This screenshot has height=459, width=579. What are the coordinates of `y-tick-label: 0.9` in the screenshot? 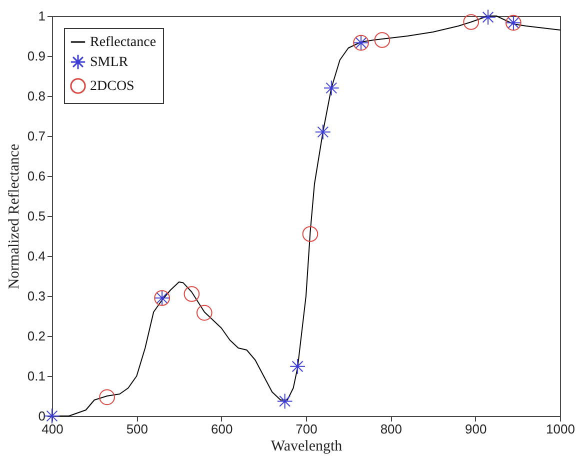 It's located at (36, 56).